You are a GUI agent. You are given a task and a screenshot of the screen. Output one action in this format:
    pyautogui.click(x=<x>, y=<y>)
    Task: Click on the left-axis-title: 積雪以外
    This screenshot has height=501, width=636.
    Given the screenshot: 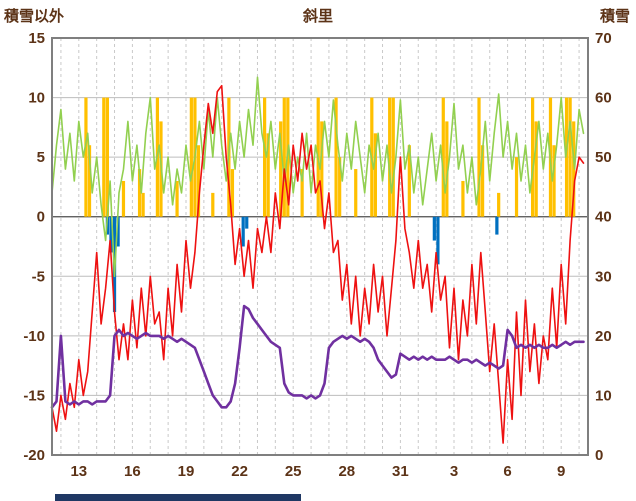 What is the action you would take?
    pyautogui.click(x=34, y=16)
    